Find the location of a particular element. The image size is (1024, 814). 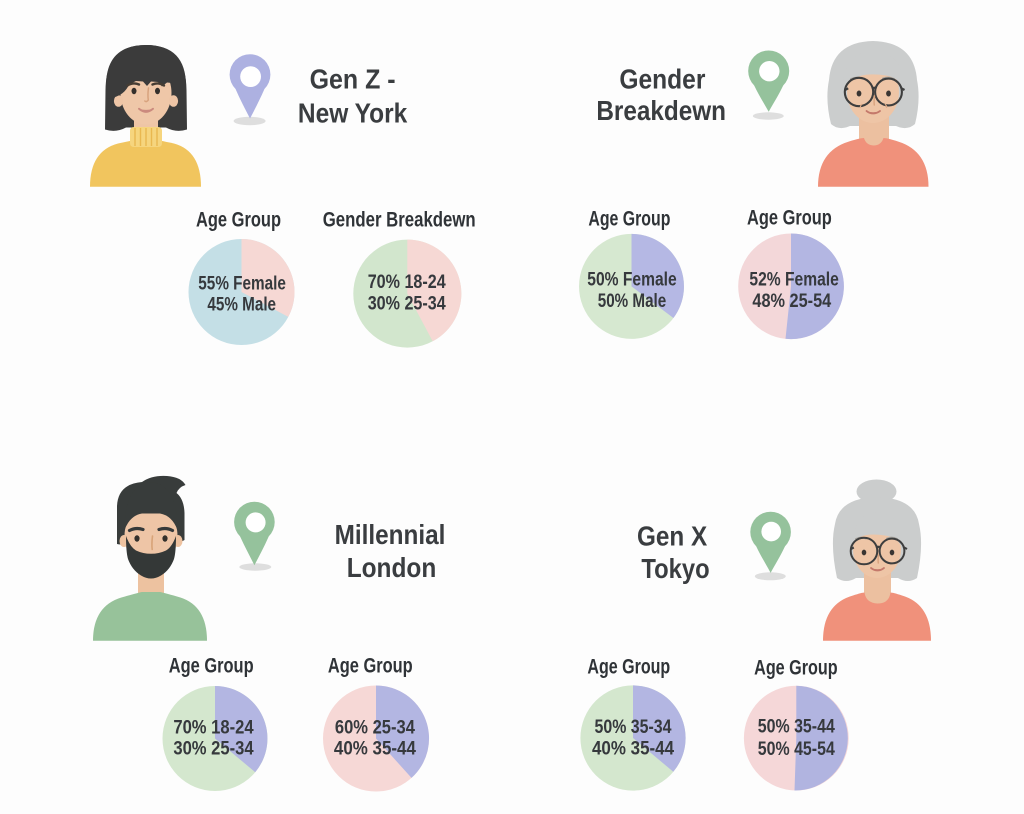

svg-text: 50% 45-54 is located at coordinates (796, 749).